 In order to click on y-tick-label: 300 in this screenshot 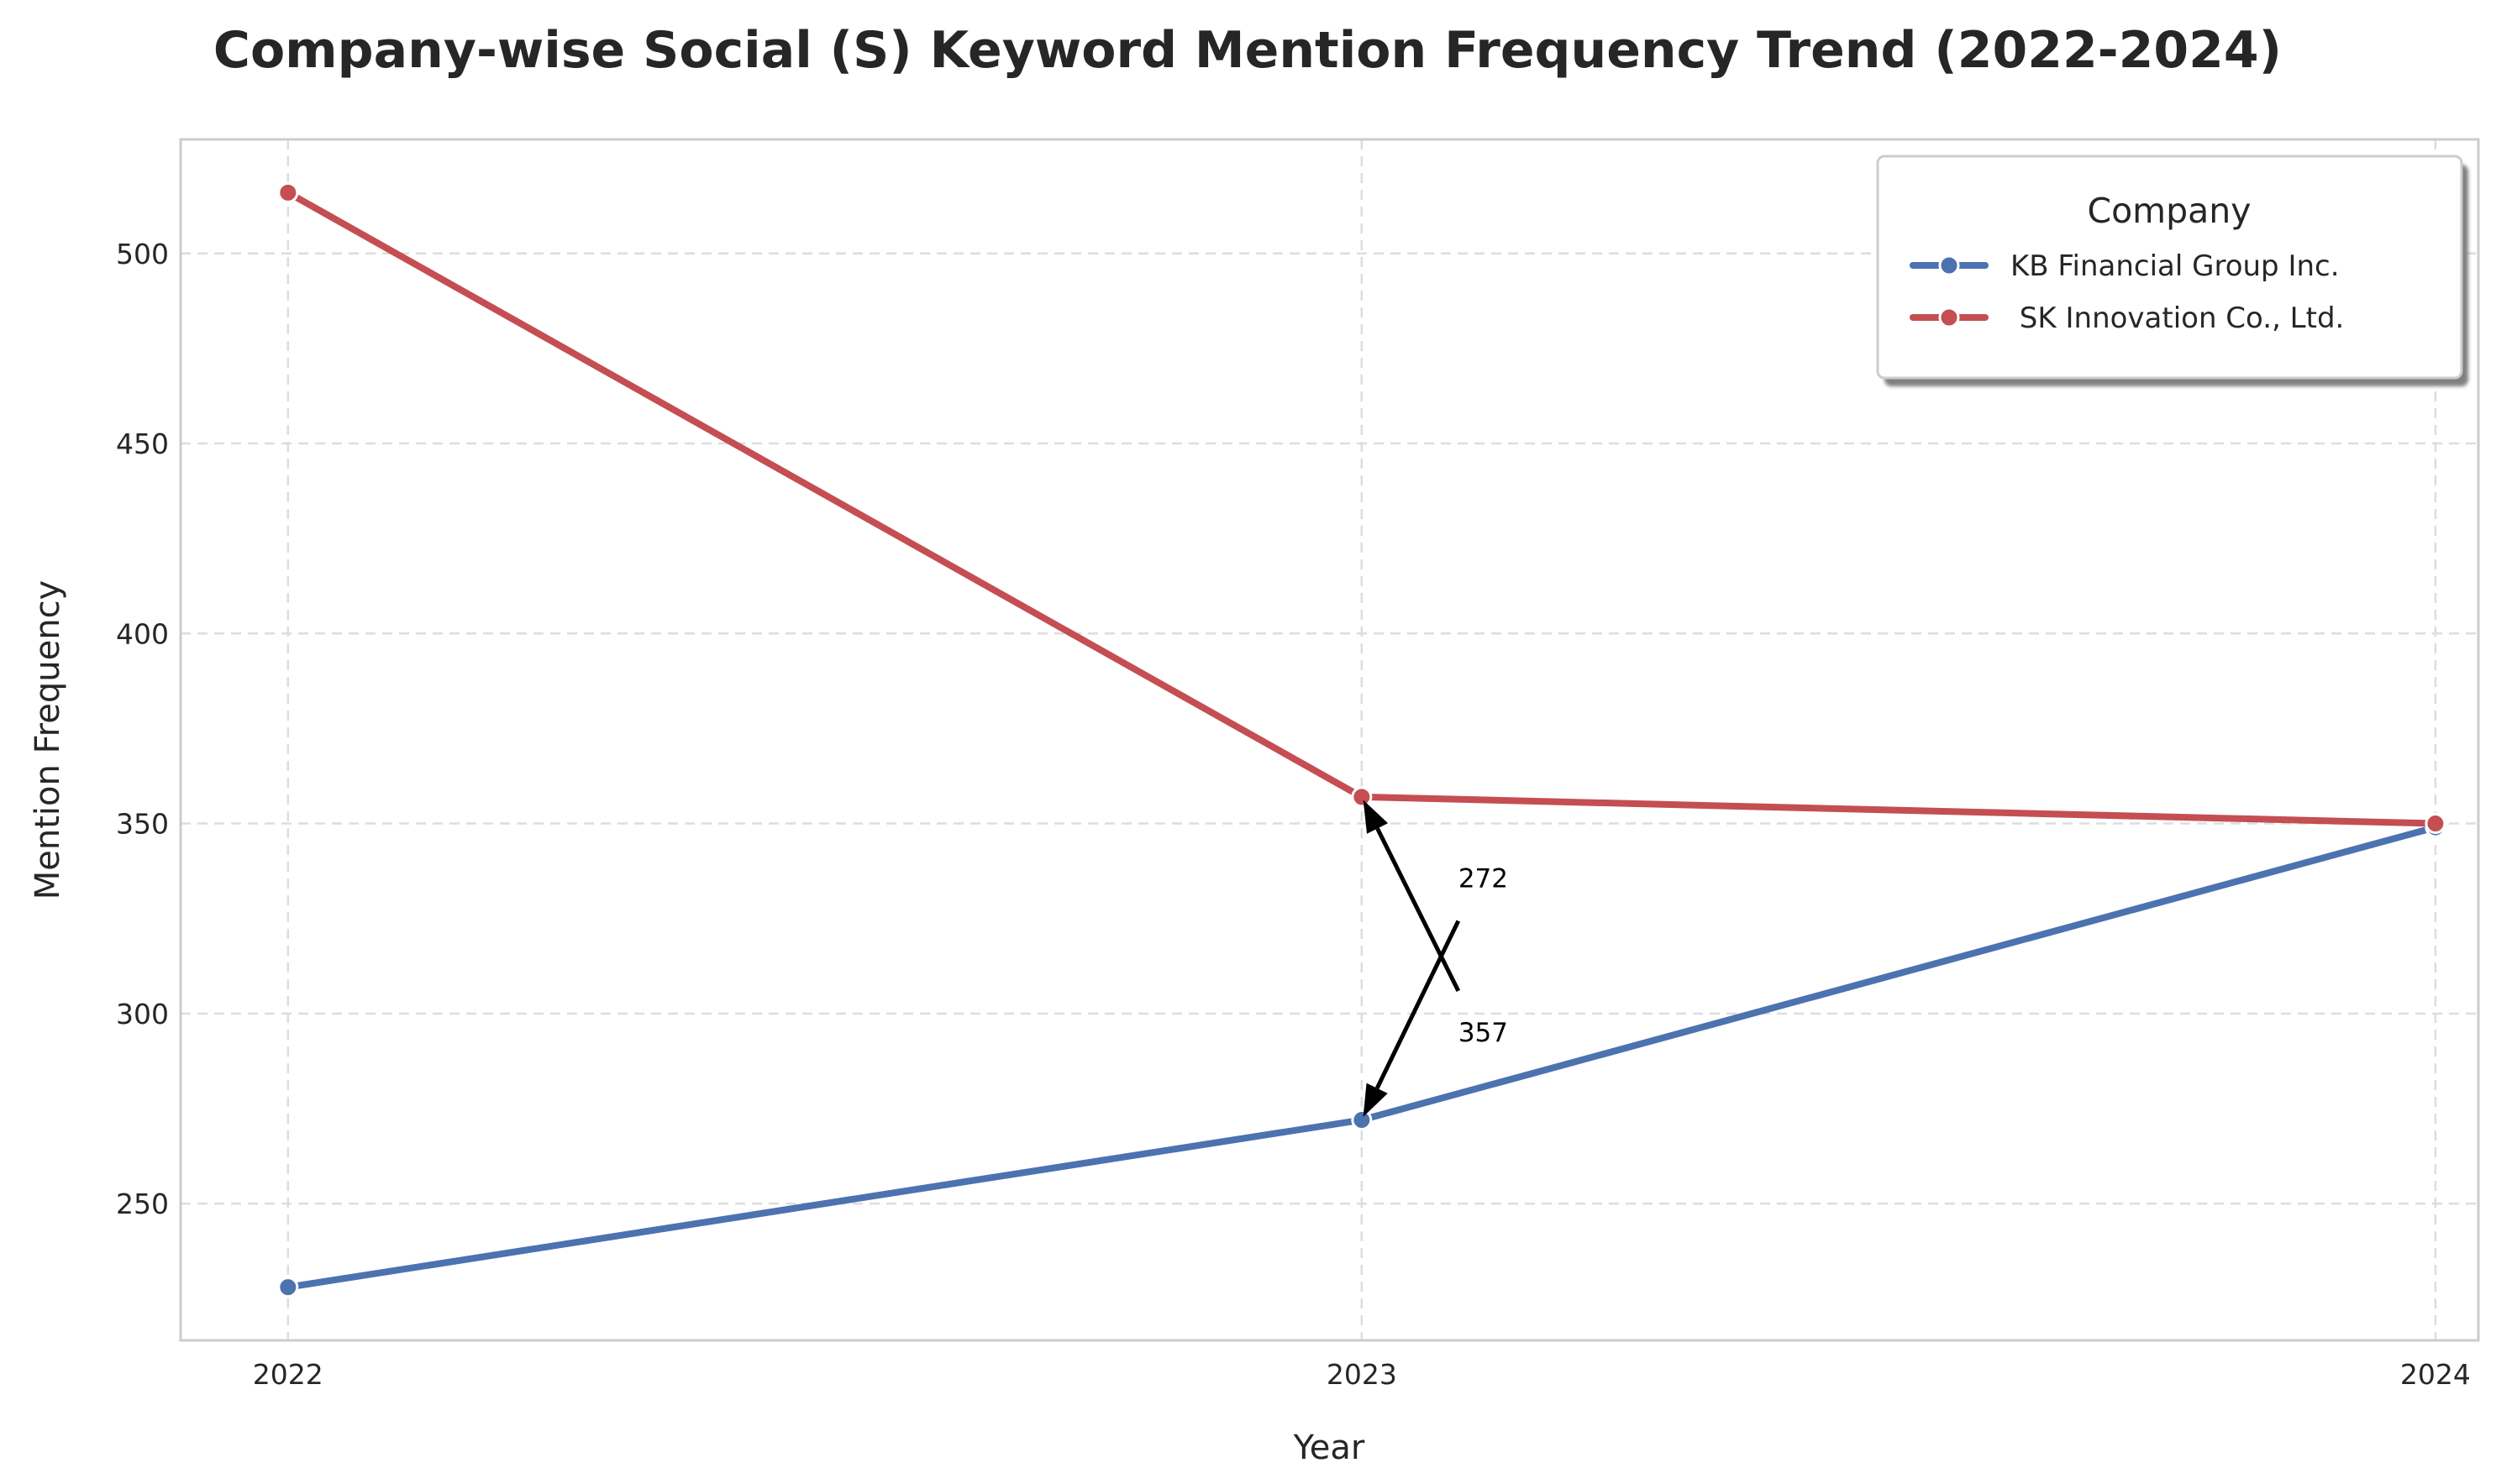, I will do `click(142, 1014)`.